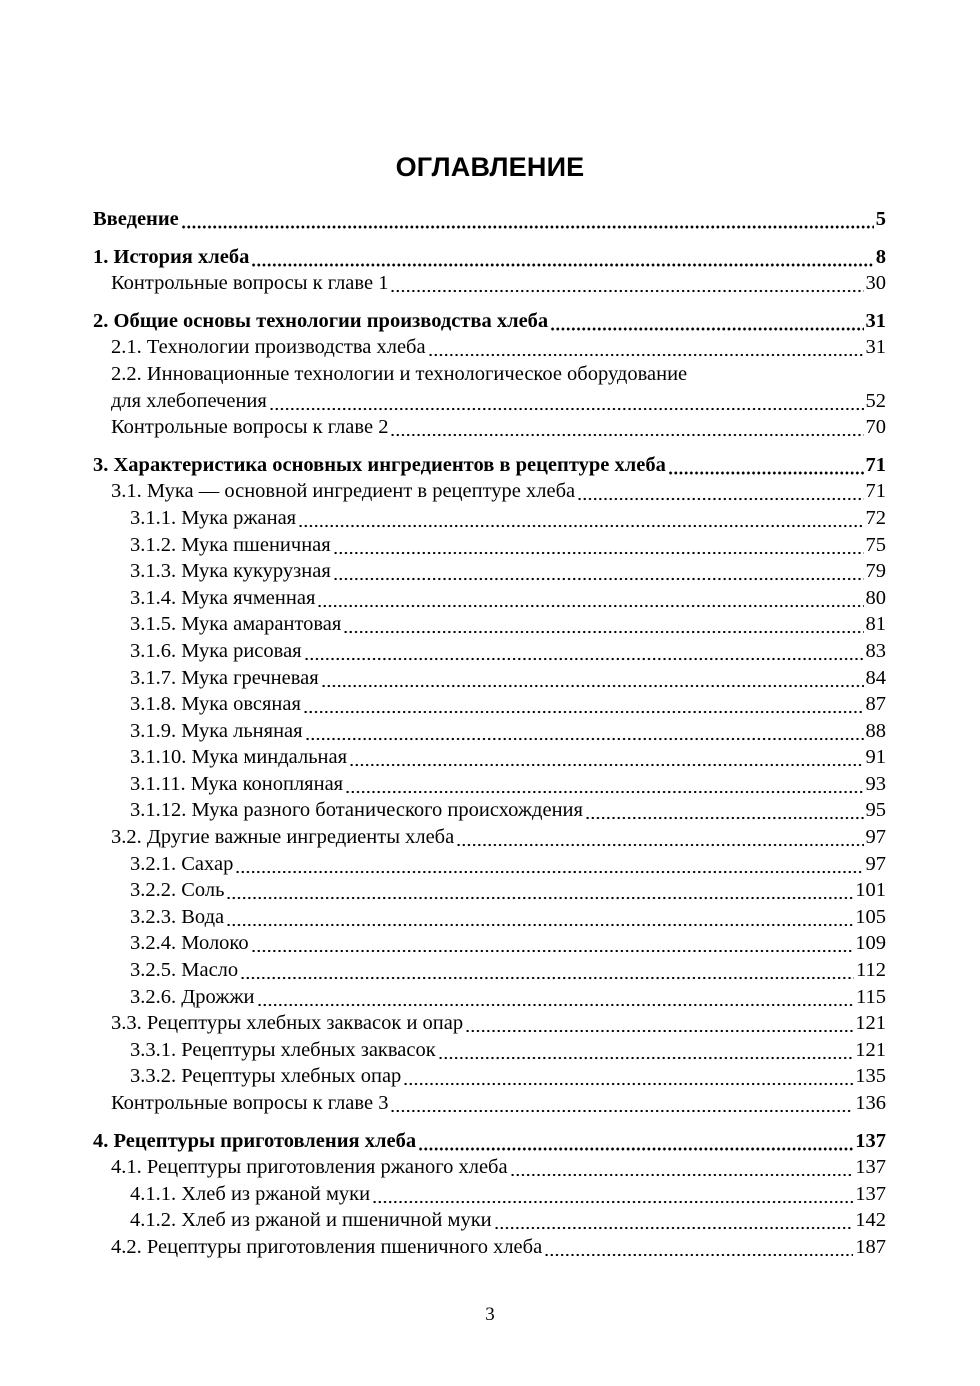  What do you see at coordinates (237, 783) in the screenshot?
I see `toc-entry-title: 3.1.11. Мука конопляная` at bounding box center [237, 783].